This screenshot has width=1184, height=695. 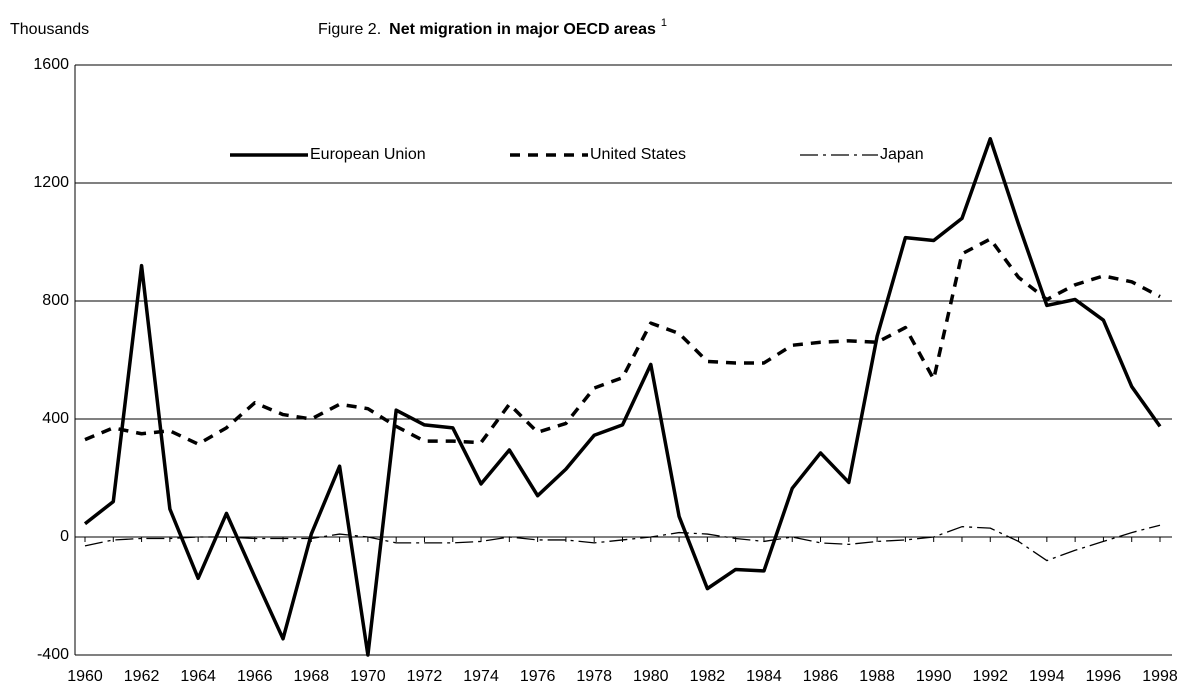 I want to click on x-tick-label: 1960, so click(x=85, y=676).